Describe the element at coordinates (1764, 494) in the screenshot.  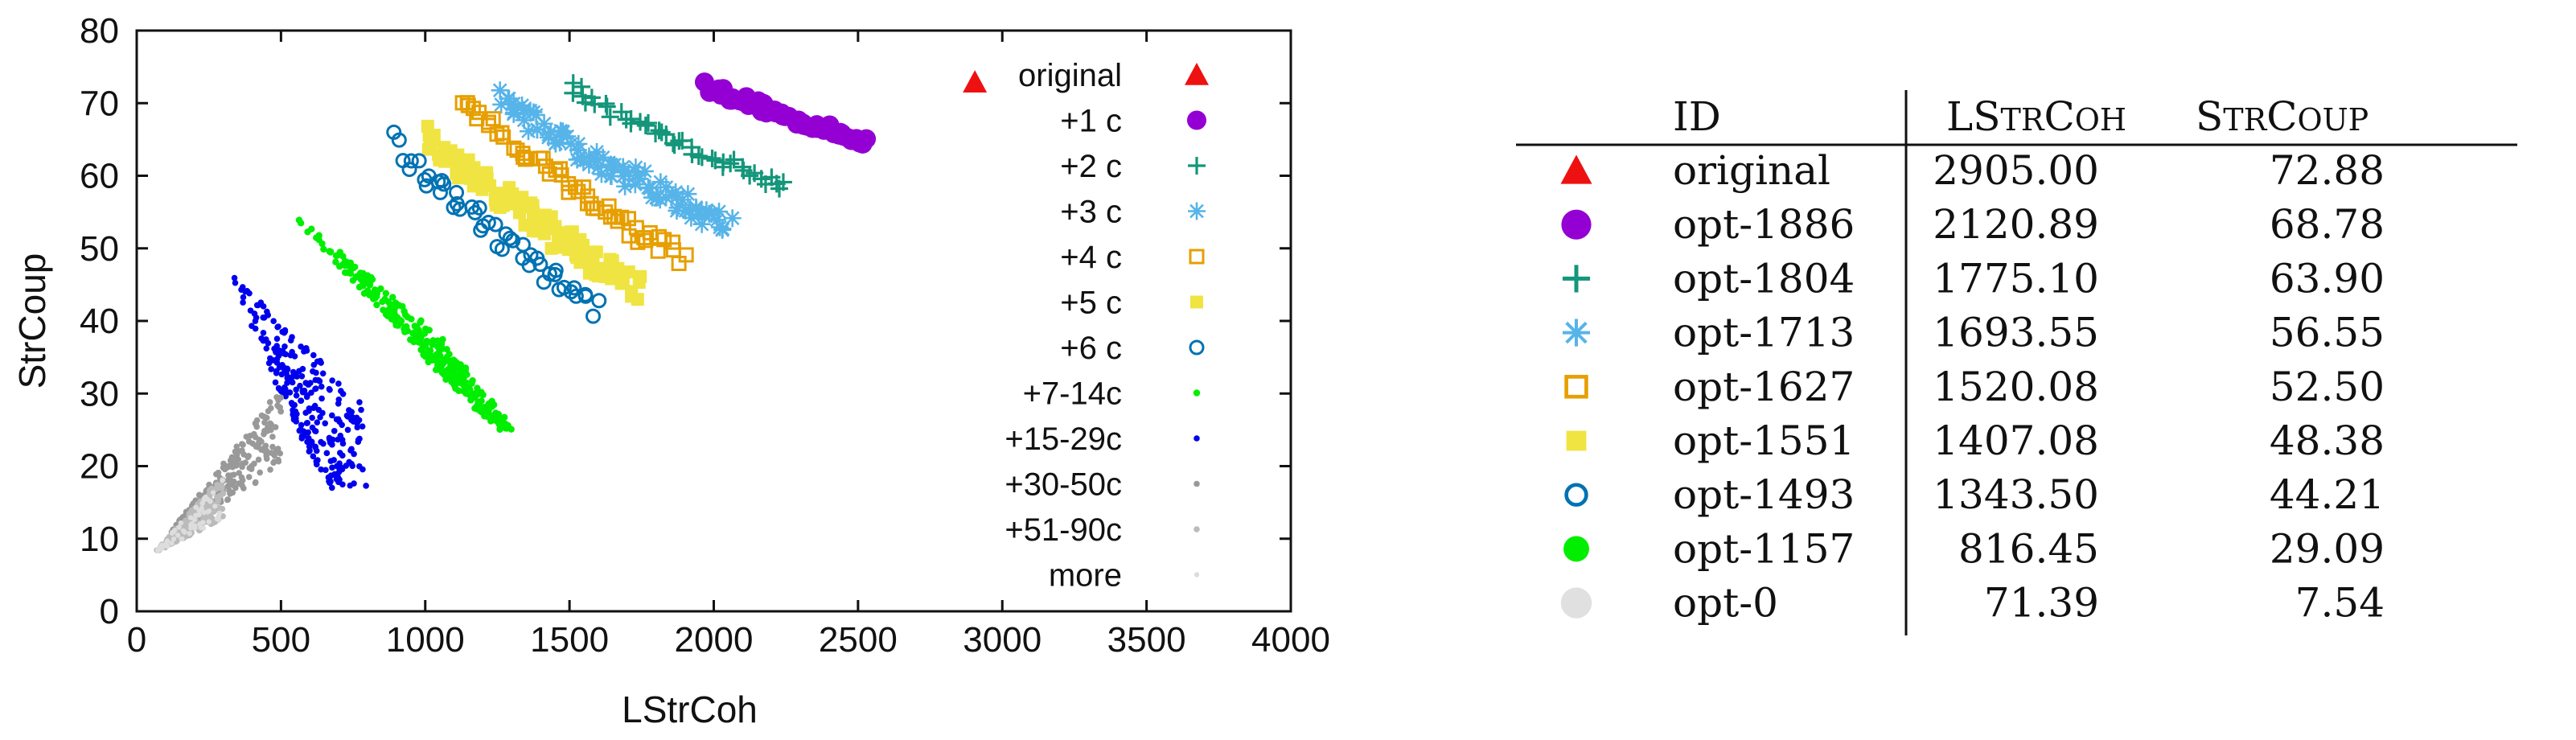
I see `table-cell-id: opt-1493` at that location.